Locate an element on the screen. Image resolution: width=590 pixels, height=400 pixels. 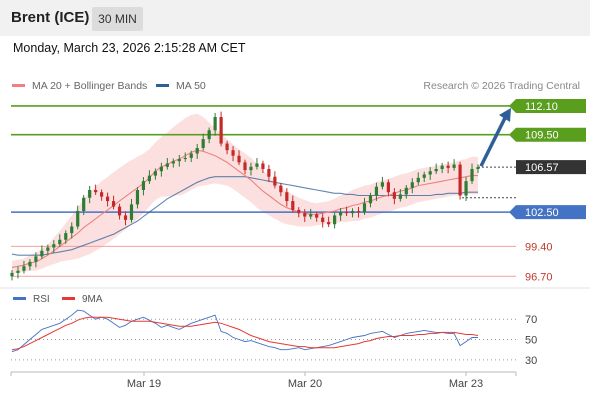
legend-item-ma20: MA 20 + Bollinger Bands is located at coordinates (79, 86).